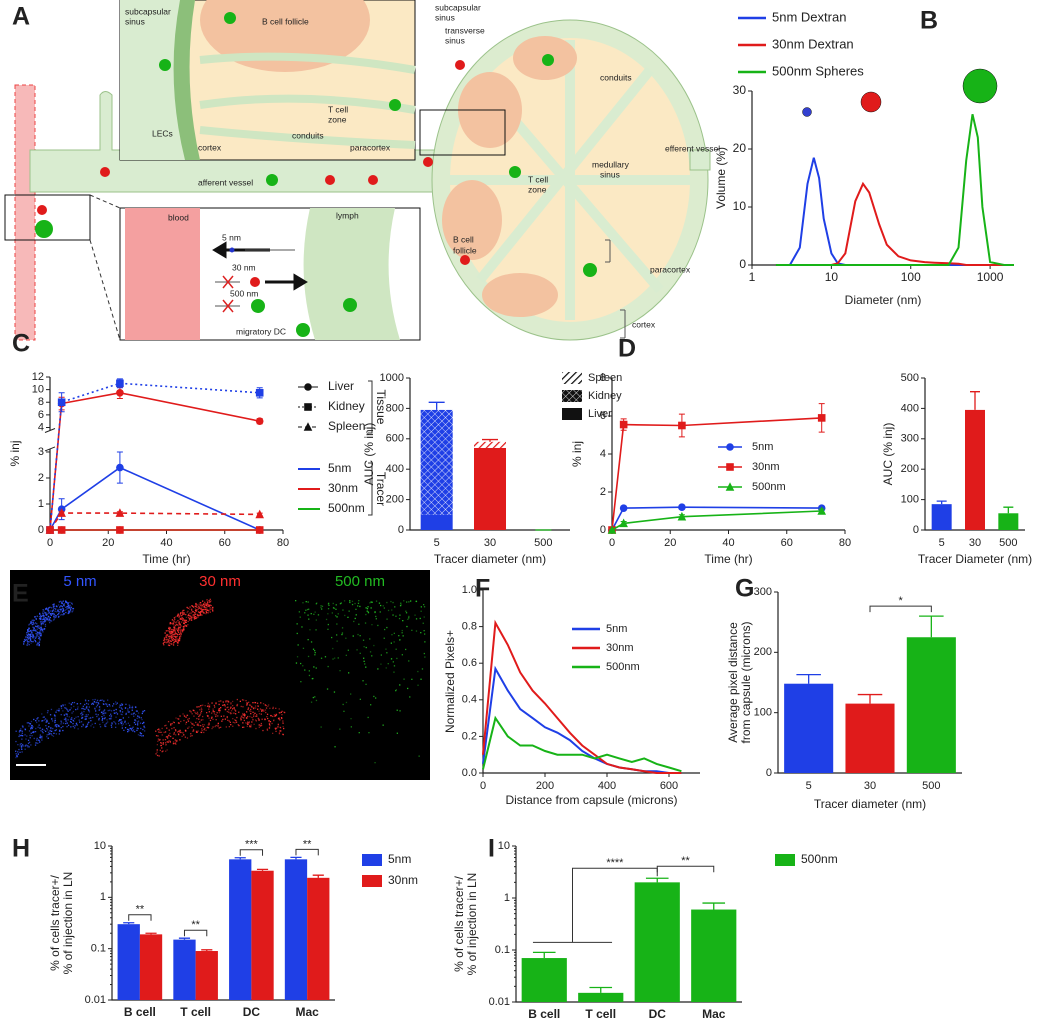  What do you see at coordinates (437, 543) in the screenshot?
I see `x-tick-label: 5` at bounding box center [437, 543].